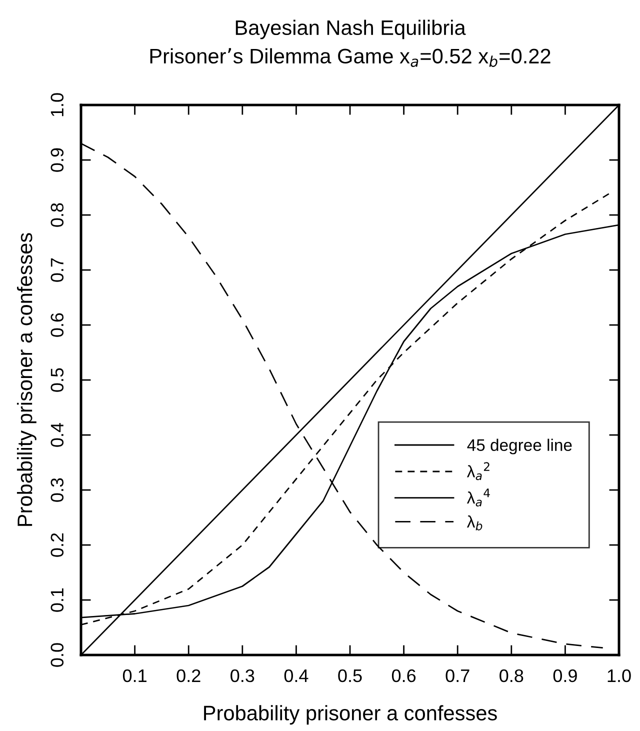  What do you see at coordinates (458, 675) in the screenshot?
I see `x-tick-label: 0.7` at bounding box center [458, 675].